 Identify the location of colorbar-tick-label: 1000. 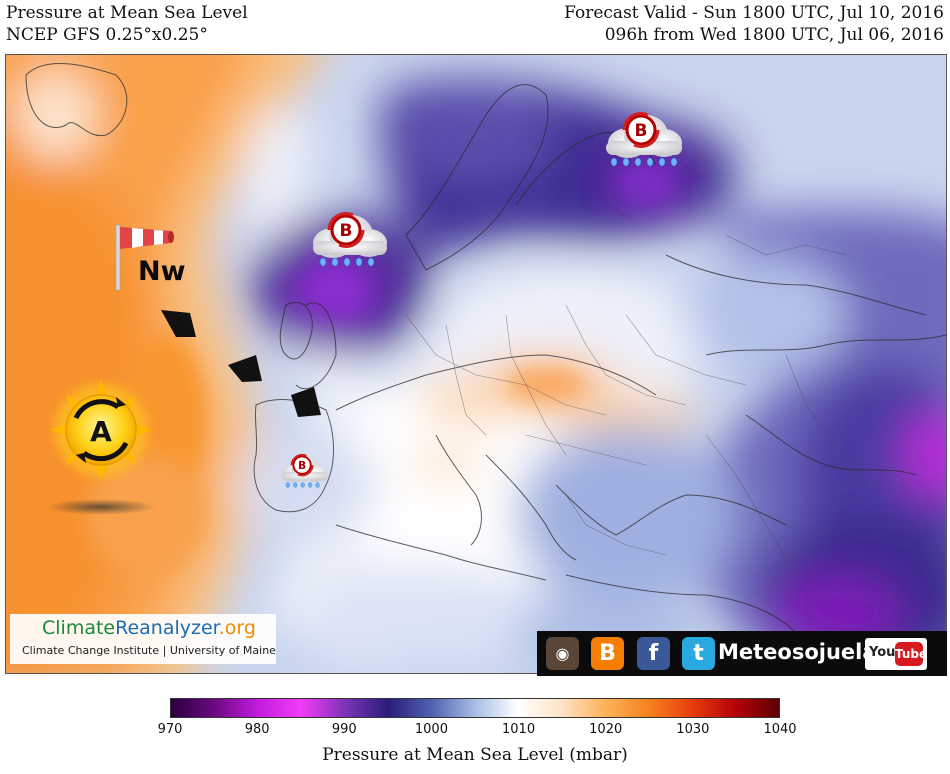
(431, 729).